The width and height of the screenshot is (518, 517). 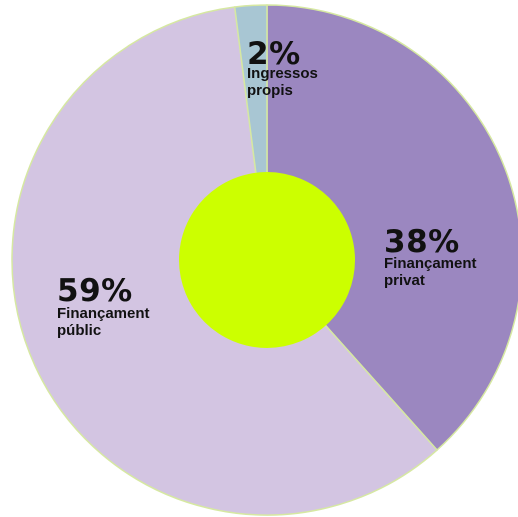 I want to click on slice-name-public-line2: públic, so click(x=79, y=330).